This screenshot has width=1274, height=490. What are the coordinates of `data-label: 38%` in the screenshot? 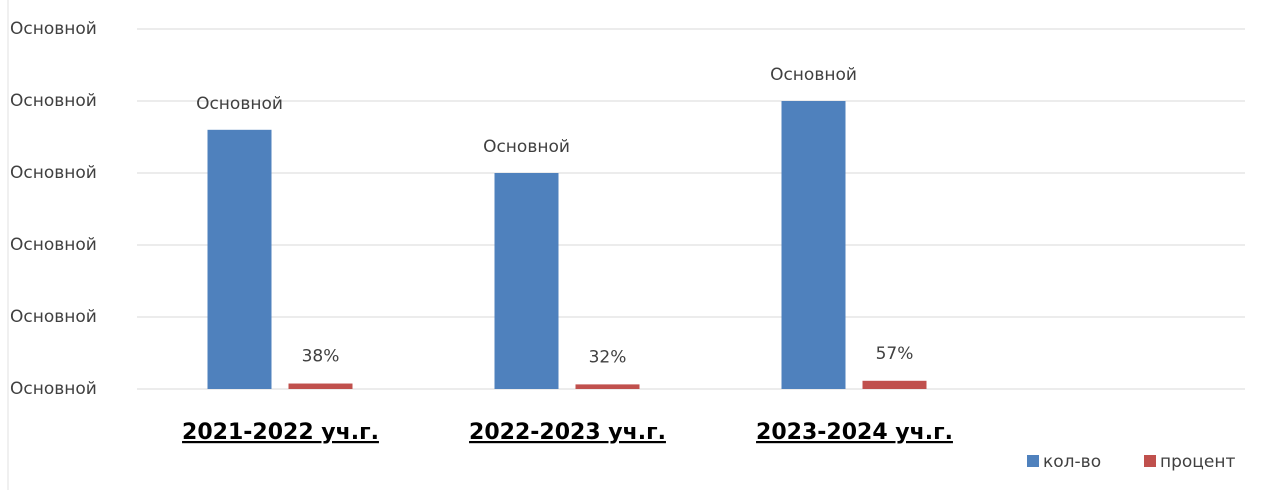 It's located at (321, 357).